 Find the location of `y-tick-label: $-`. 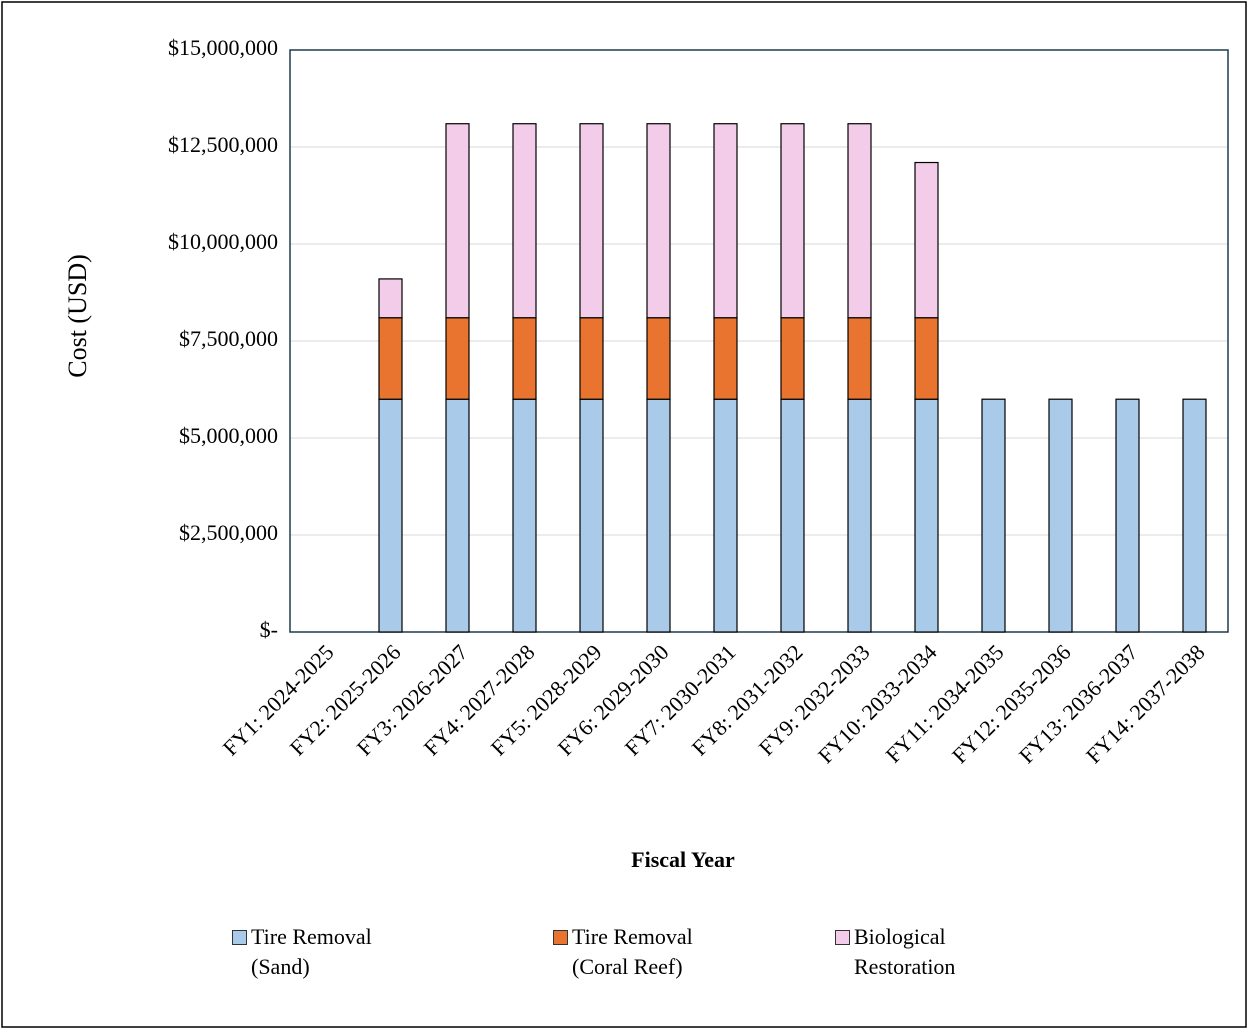

y-tick-label: $- is located at coordinates (269, 629).